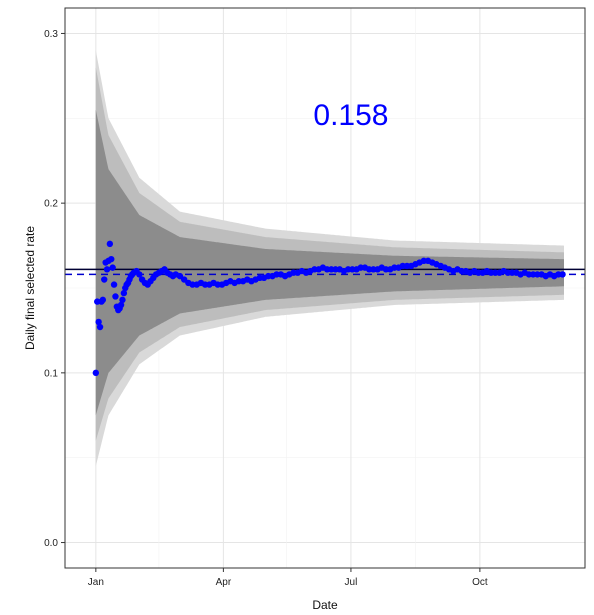  I want to click on y-tick-label: 0.1, so click(51, 373).